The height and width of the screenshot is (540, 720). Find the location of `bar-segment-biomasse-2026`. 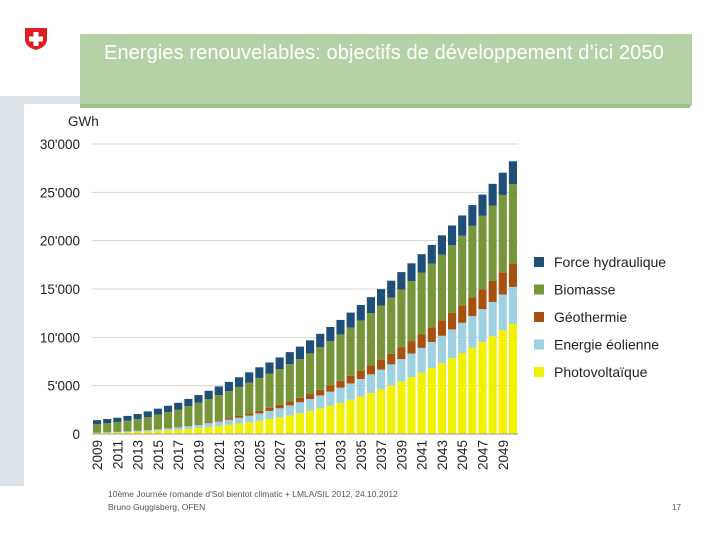

bar-segment-biomasse-2026 is located at coordinates (269, 390).